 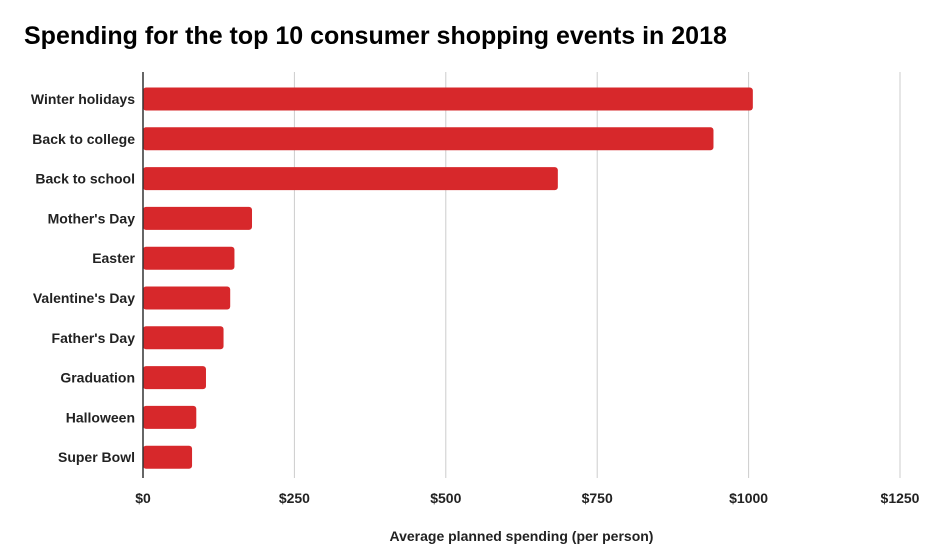 I want to click on category-label: Back to school, so click(x=85, y=179).